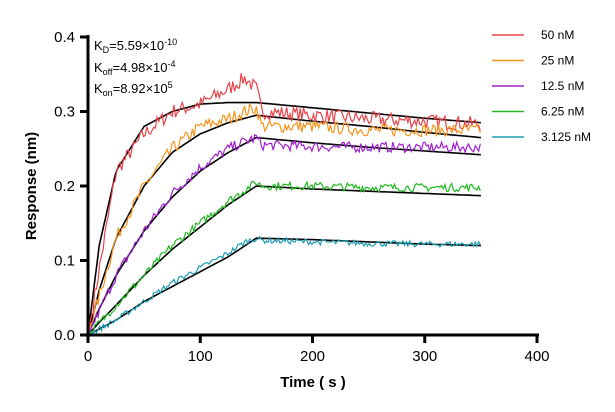  What do you see at coordinates (562, 86) in the screenshot?
I see `legend-label: 12.5 nM` at bounding box center [562, 86].